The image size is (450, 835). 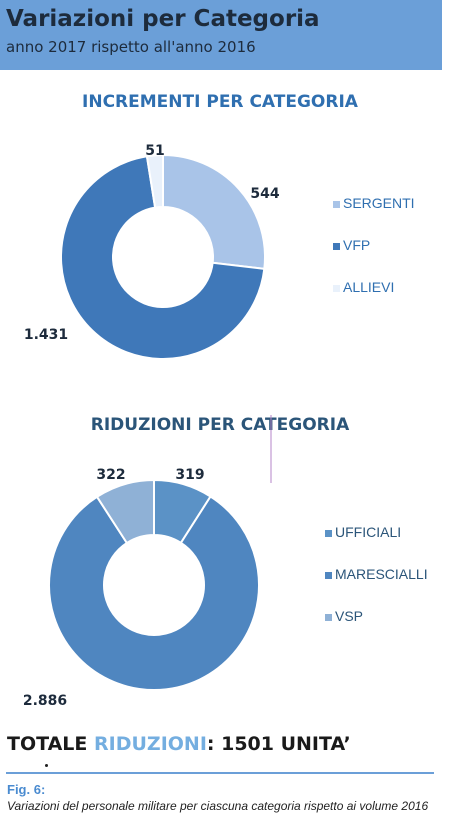 I want to click on legend-label-sergenti: SERGENTI, so click(x=379, y=203).